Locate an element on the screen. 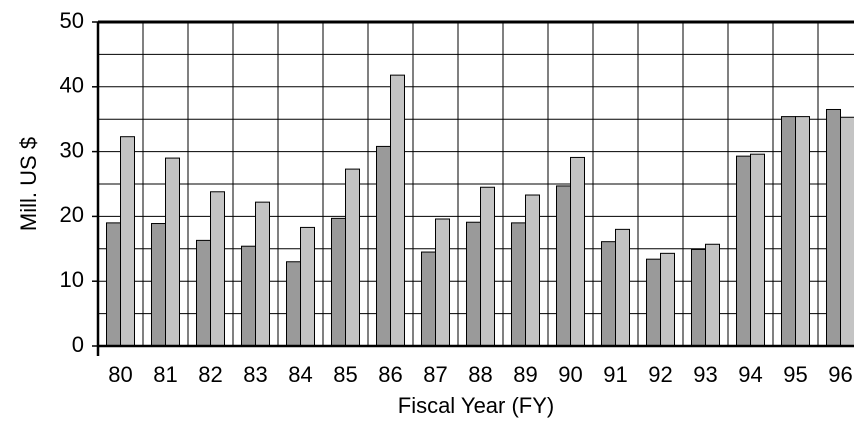  y-tick-label: 30 is located at coordinates (72, 149).